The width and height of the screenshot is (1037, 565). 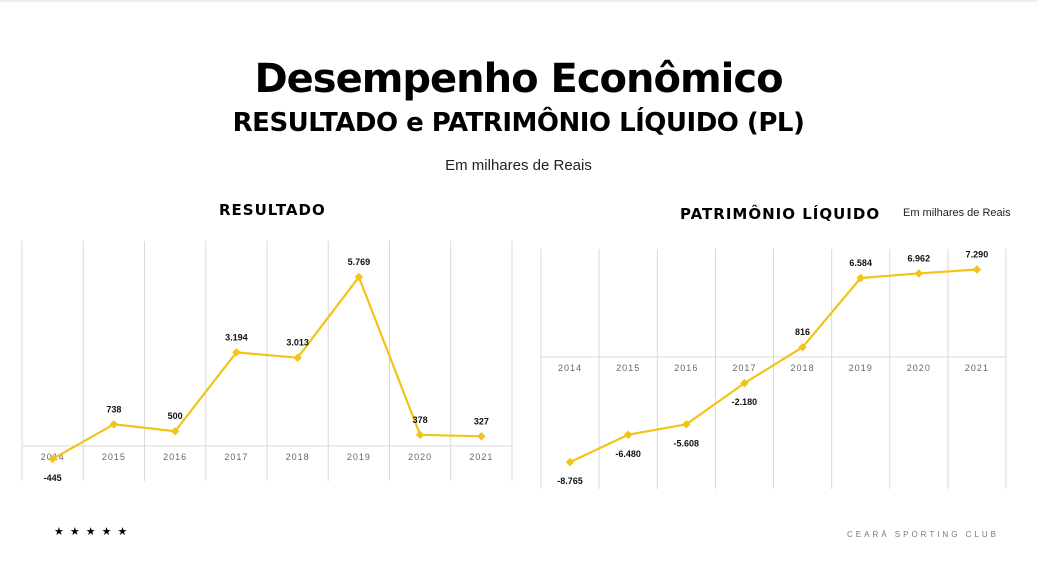 I want to click on chart-units-patrimonio: Em milhares de Reais, so click(x=957, y=213).